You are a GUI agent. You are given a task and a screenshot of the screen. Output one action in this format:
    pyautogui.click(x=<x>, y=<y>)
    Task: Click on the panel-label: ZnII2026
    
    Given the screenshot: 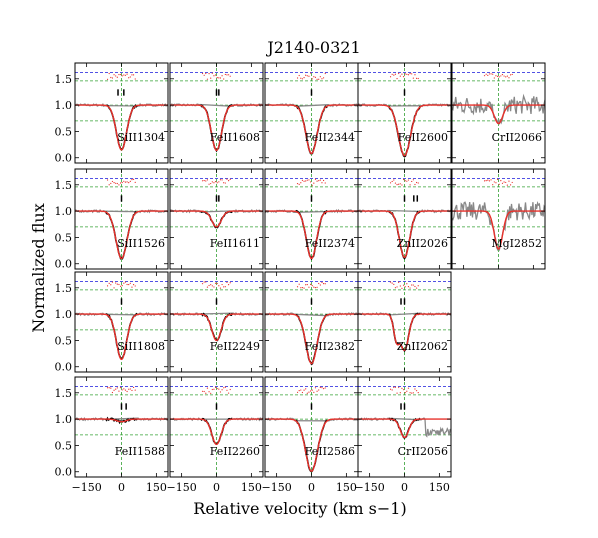 What is the action you would take?
    pyautogui.click(x=422, y=243)
    